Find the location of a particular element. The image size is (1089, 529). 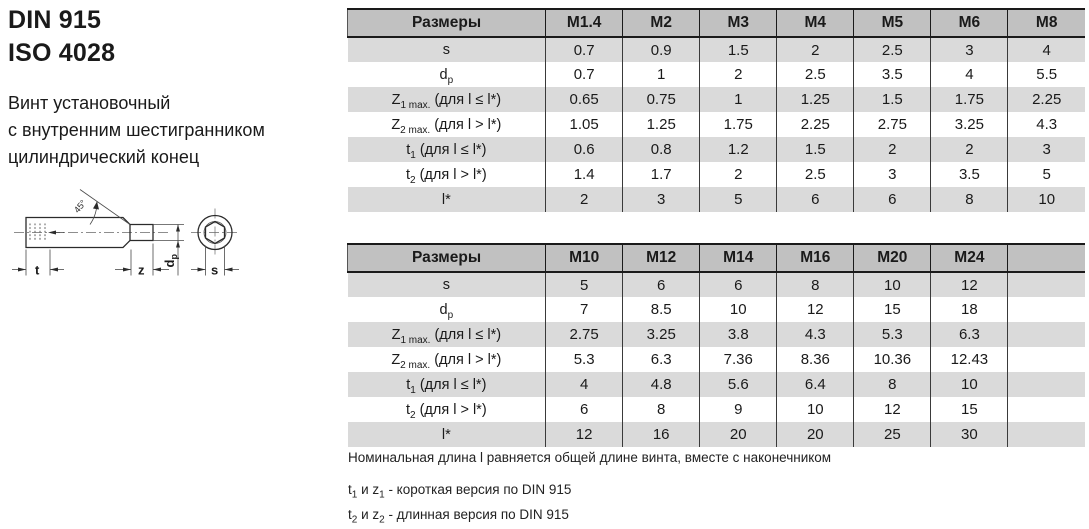

value-cell: 9 is located at coordinates (738, 409).